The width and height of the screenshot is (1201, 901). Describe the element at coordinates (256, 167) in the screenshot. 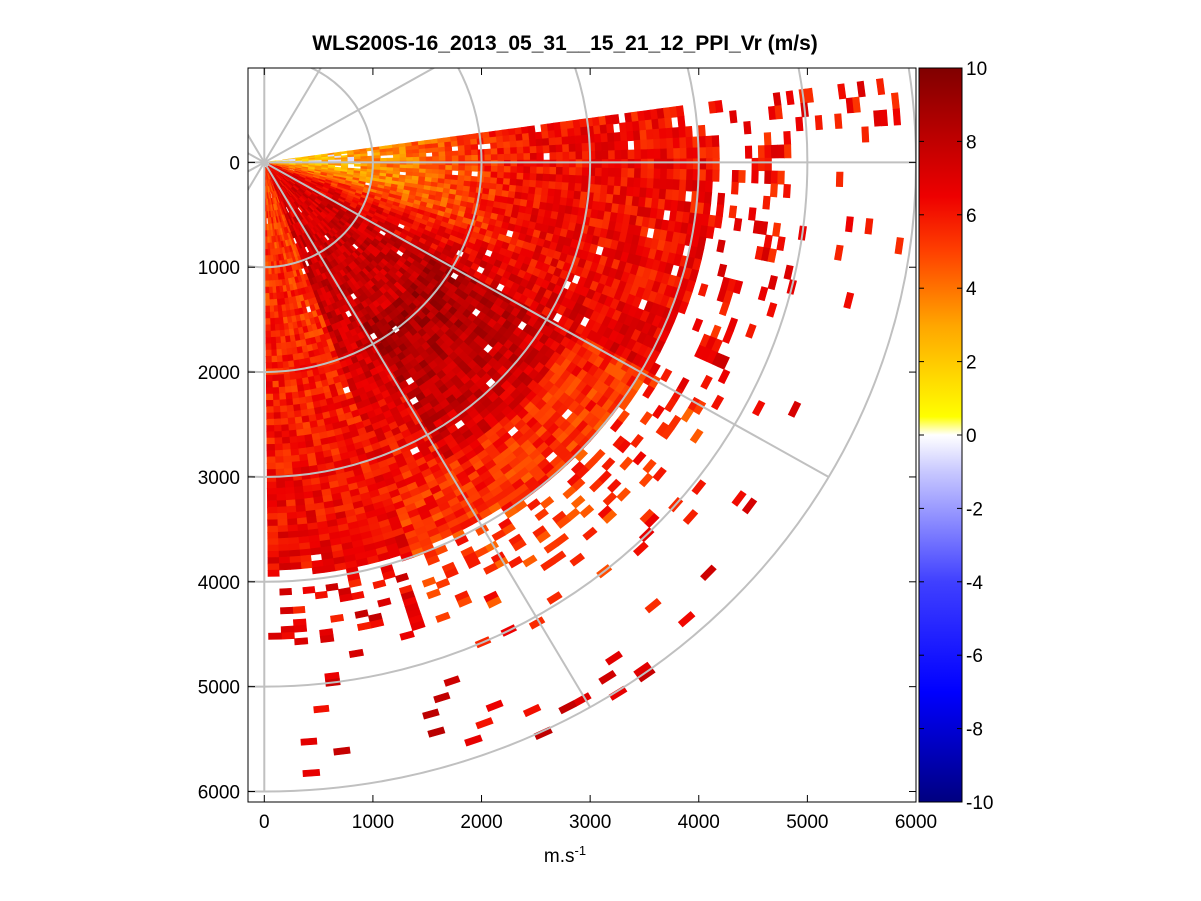

I see `azimuth-spoke` at that location.